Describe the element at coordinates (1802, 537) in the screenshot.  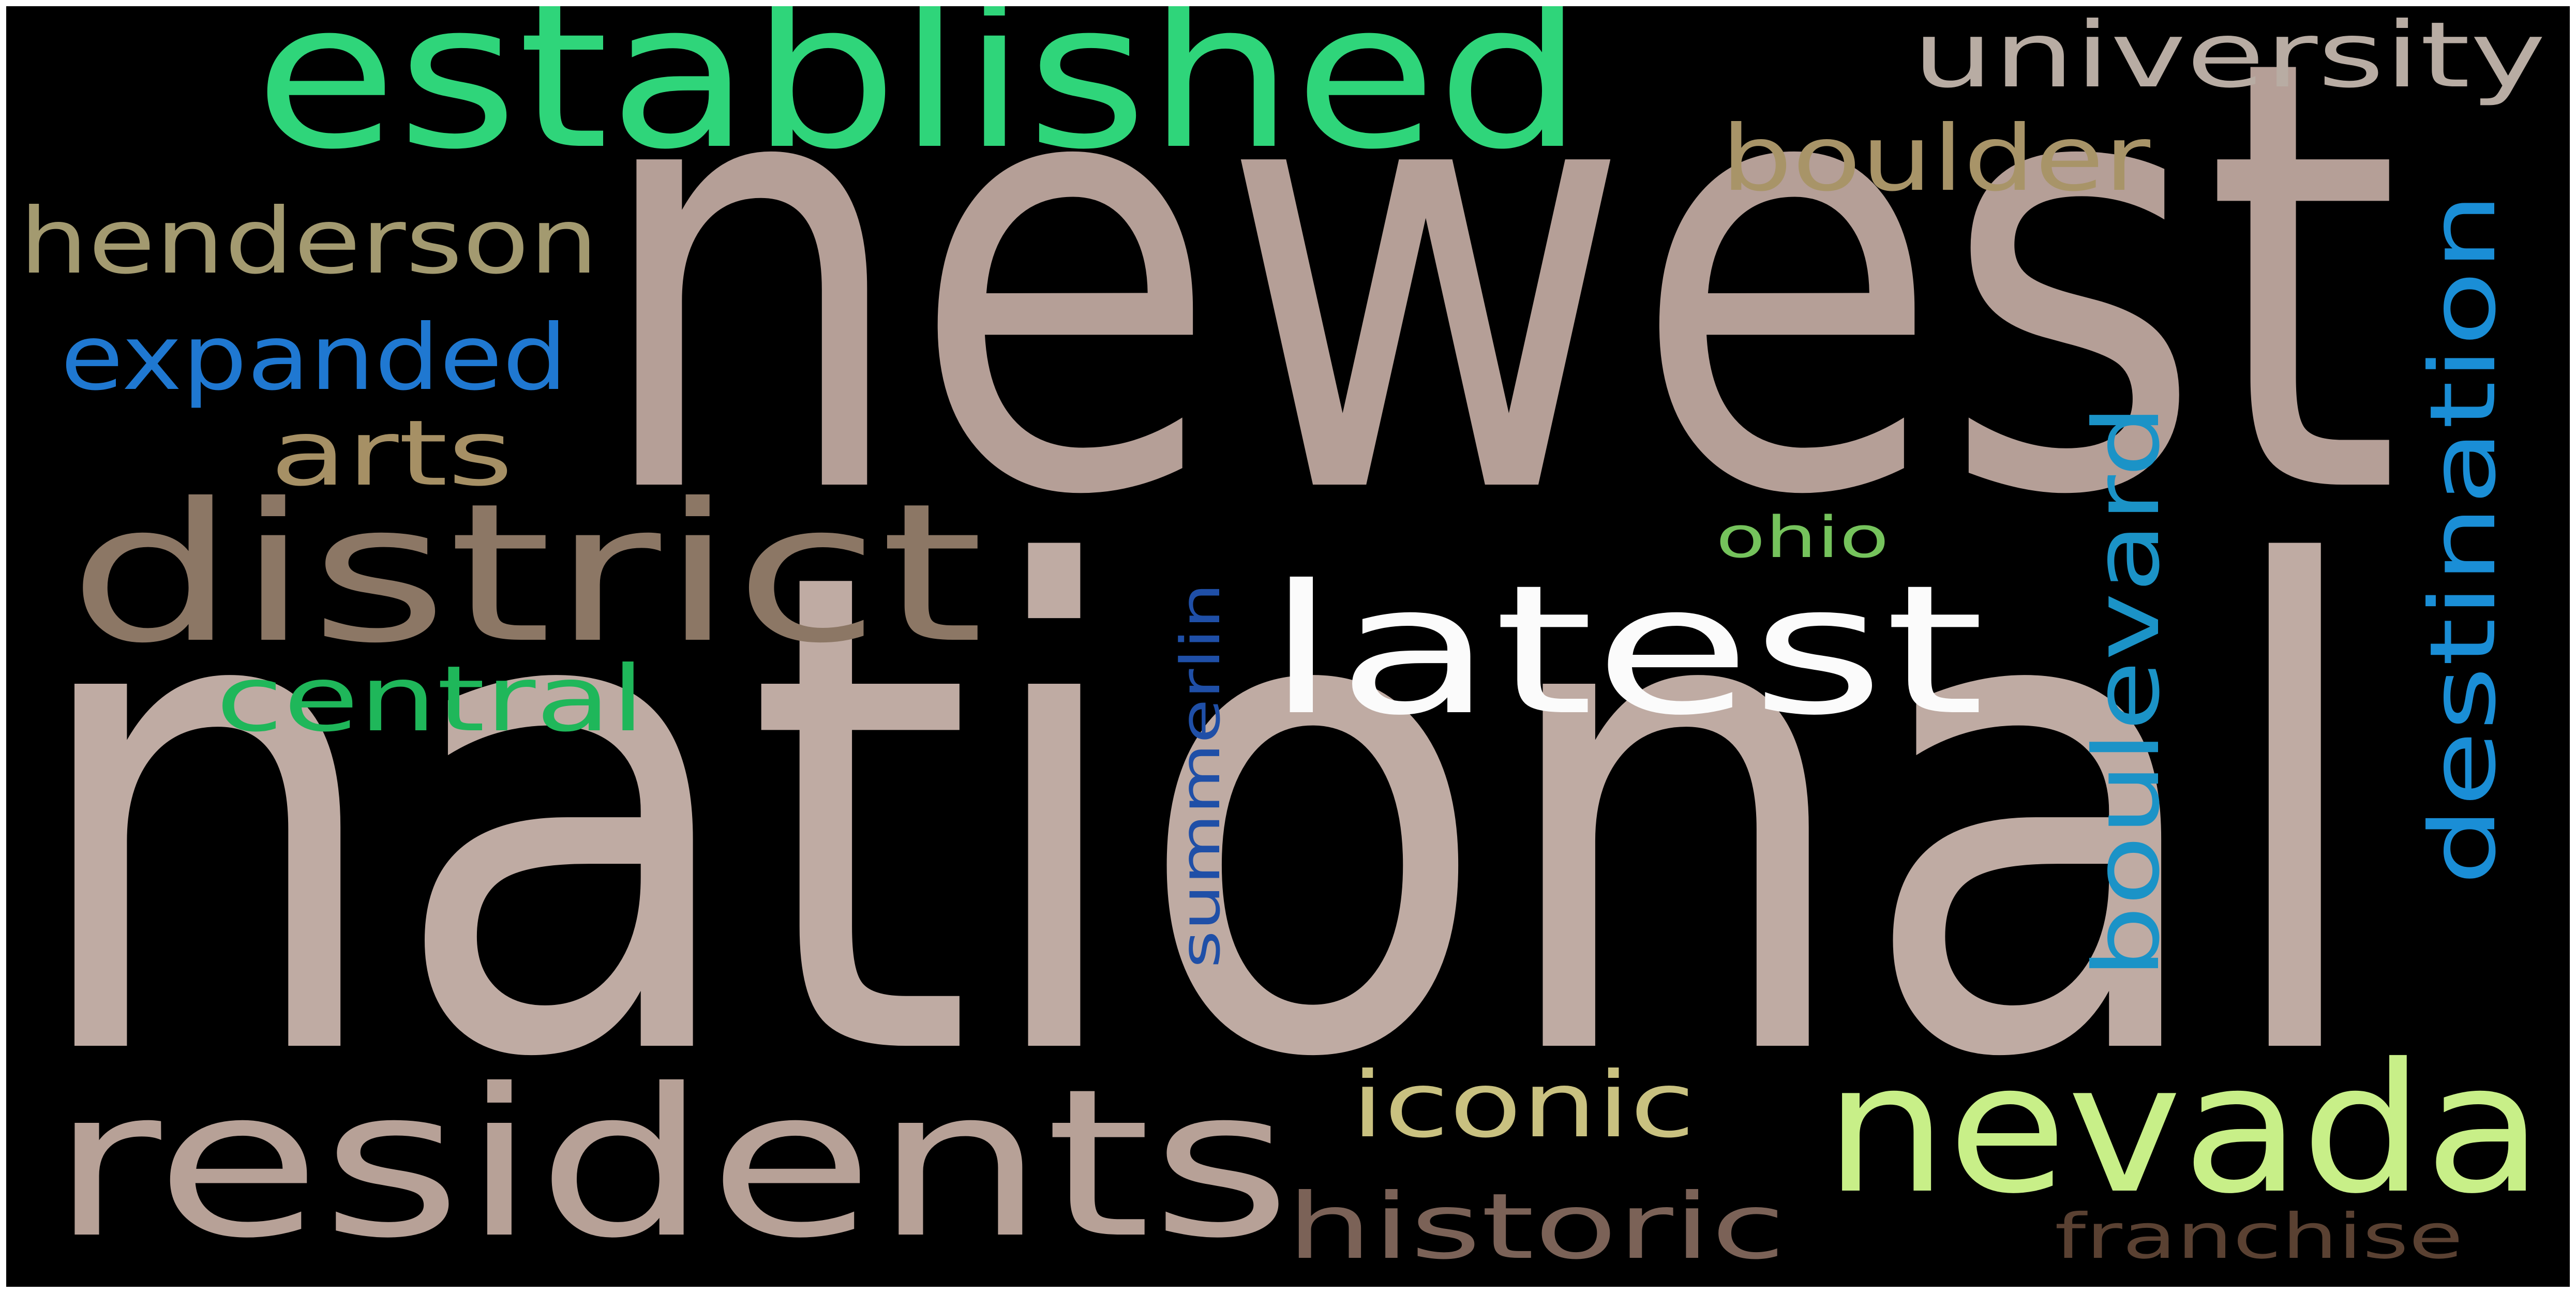
I see `word-ohio: ohio` at that location.